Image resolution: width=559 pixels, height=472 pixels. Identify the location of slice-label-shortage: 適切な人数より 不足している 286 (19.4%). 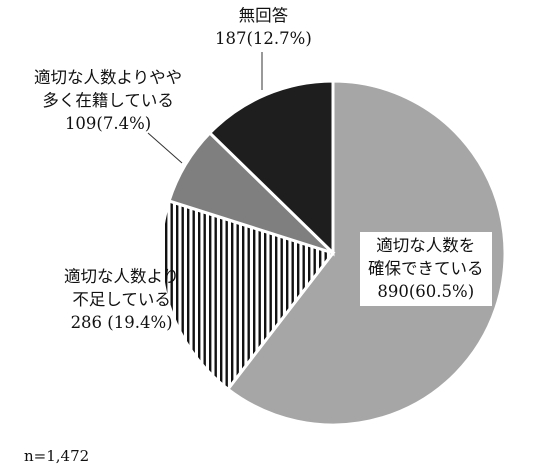
(121, 299).